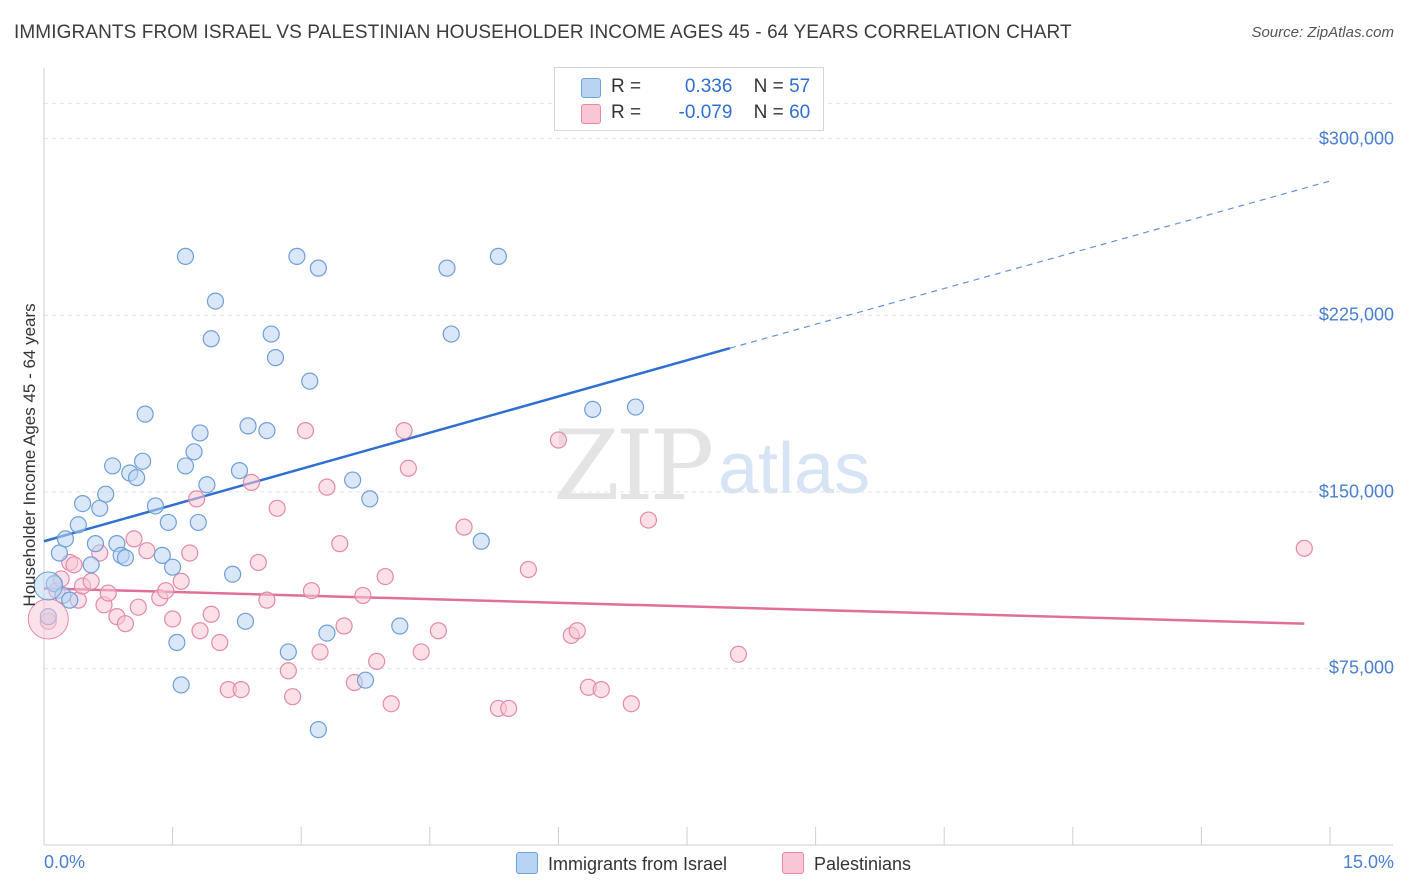  What do you see at coordinates (527, 863) in the screenshot?
I see `bottom-legend-swatch-israel` at bounding box center [527, 863].